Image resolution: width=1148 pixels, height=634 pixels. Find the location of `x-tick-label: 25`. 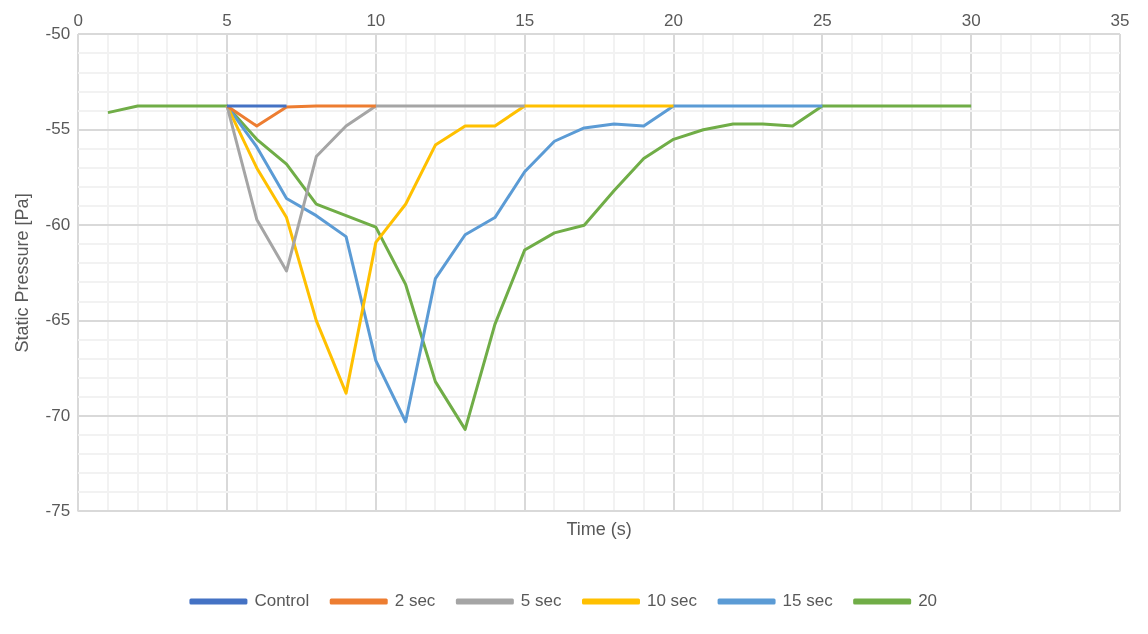

x-tick-label: 25 is located at coordinates (822, 20).